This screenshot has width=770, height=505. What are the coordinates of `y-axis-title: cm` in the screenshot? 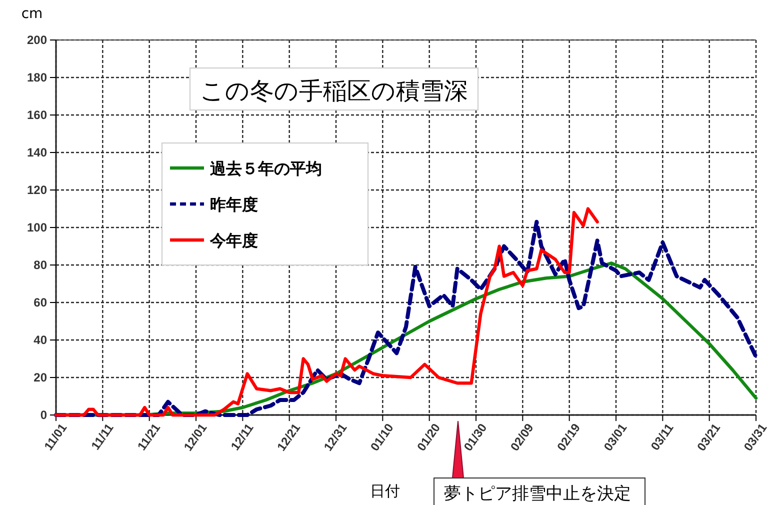 It's located at (32, 14).